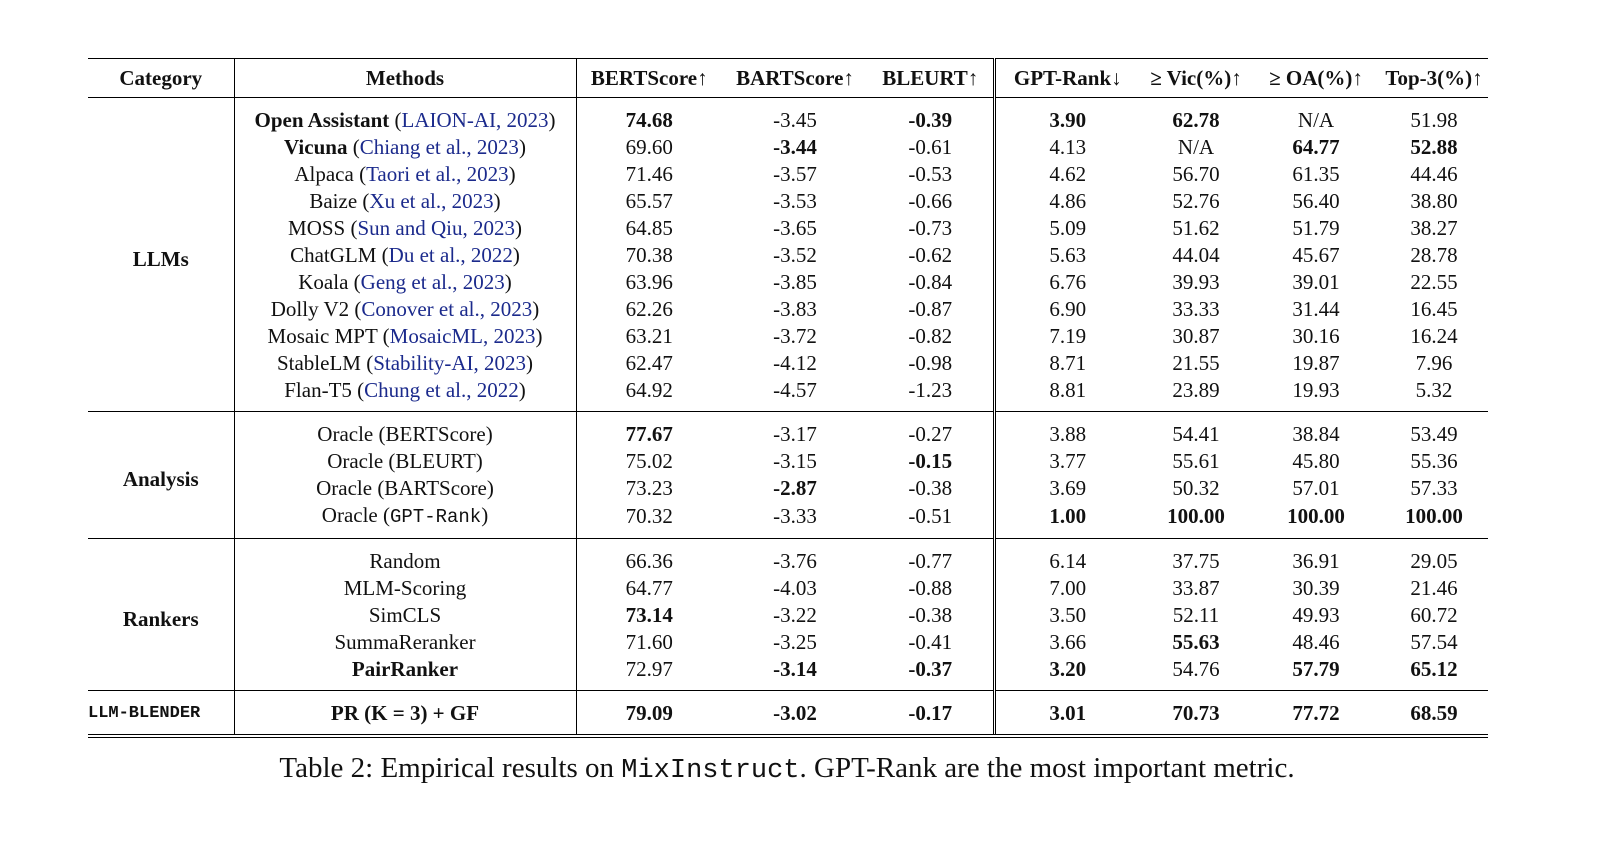  Describe the element at coordinates (161, 475) in the screenshot. I see `category-cell: Analysis` at that location.